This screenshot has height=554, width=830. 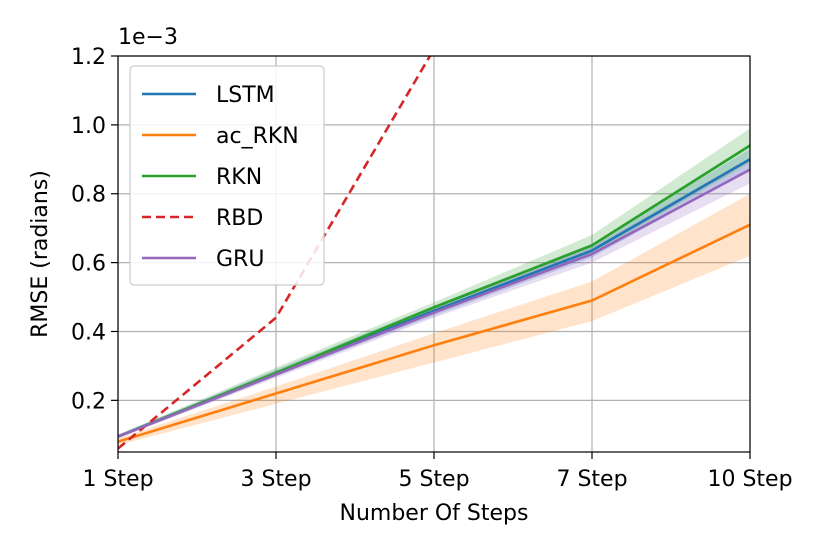 I want to click on legend-label: ac_RKN, so click(x=257, y=136).